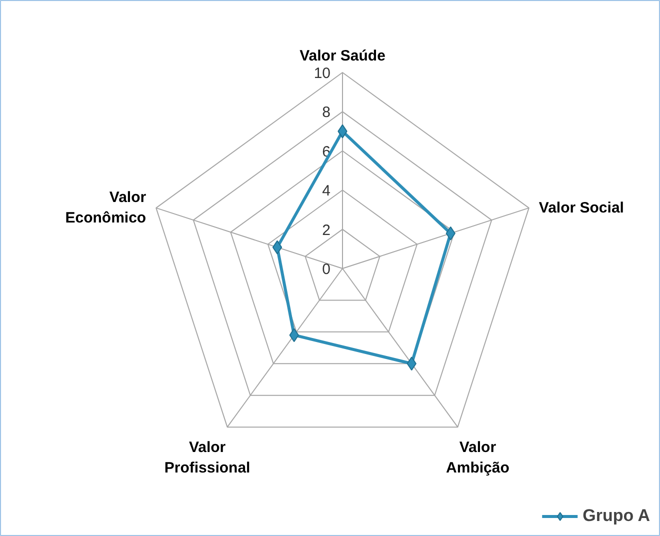 Image resolution: width=660 pixels, height=536 pixels. Describe the element at coordinates (616, 516) in the screenshot. I see `legend-label: Grupo A` at that location.